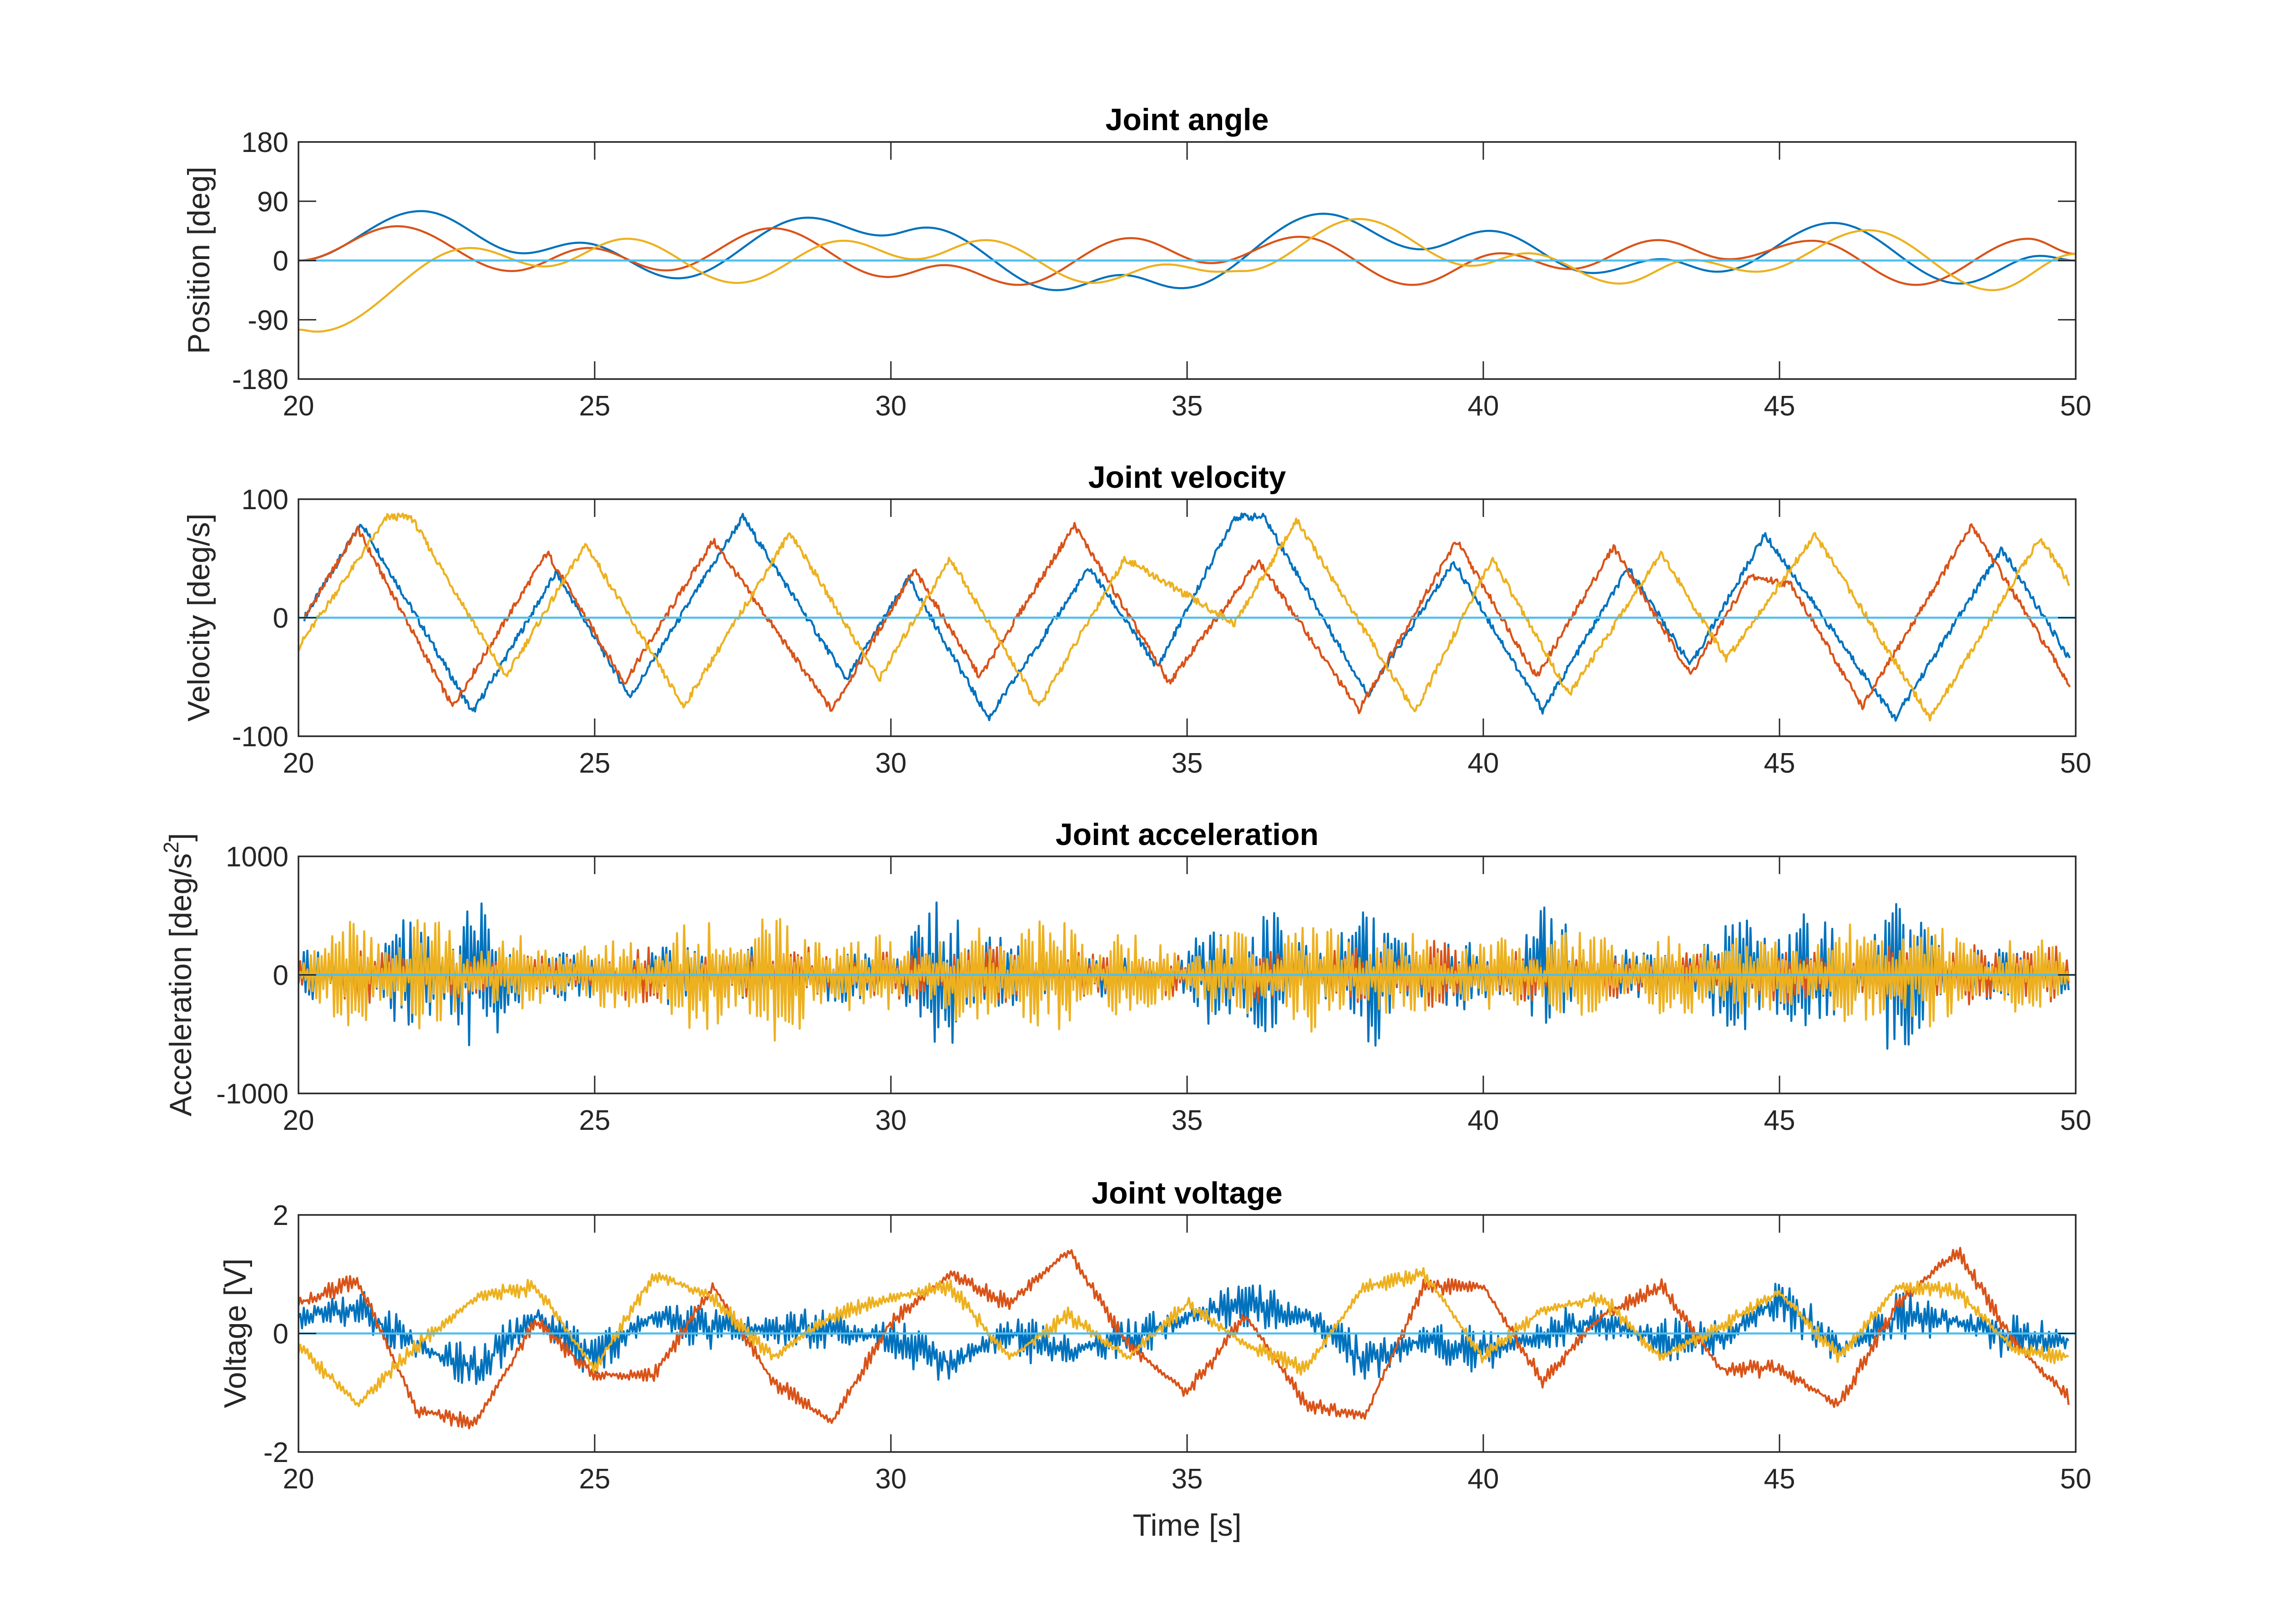  What do you see at coordinates (257, 857) in the screenshot?
I see `y-tick-label: 1000` at bounding box center [257, 857].